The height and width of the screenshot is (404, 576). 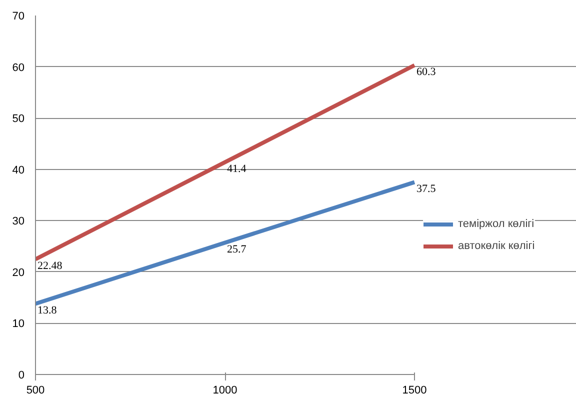 I want to click on y-tick-label: 40, so click(x=18, y=170).